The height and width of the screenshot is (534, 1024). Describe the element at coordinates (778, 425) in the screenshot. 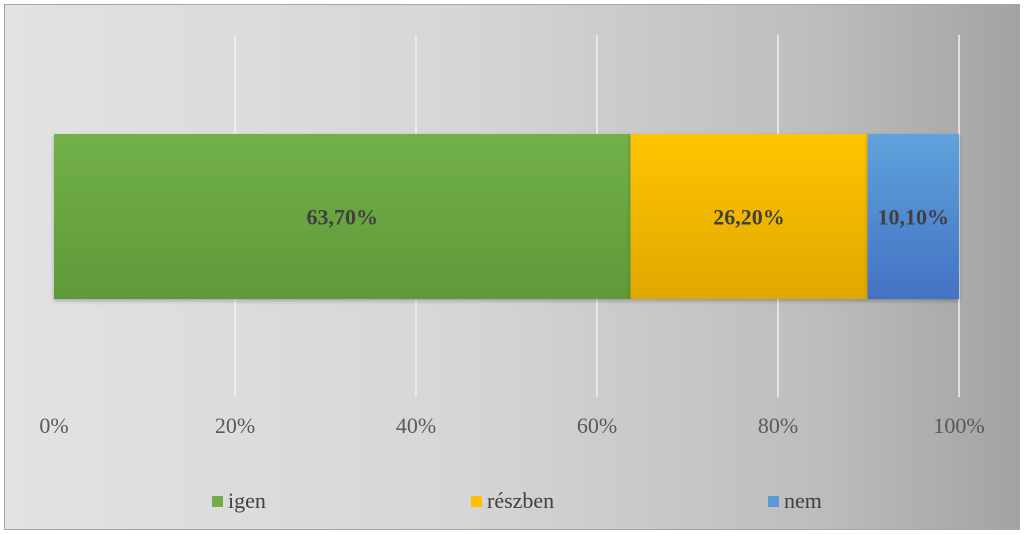

I see `x-tick-label: 80%` at that location.